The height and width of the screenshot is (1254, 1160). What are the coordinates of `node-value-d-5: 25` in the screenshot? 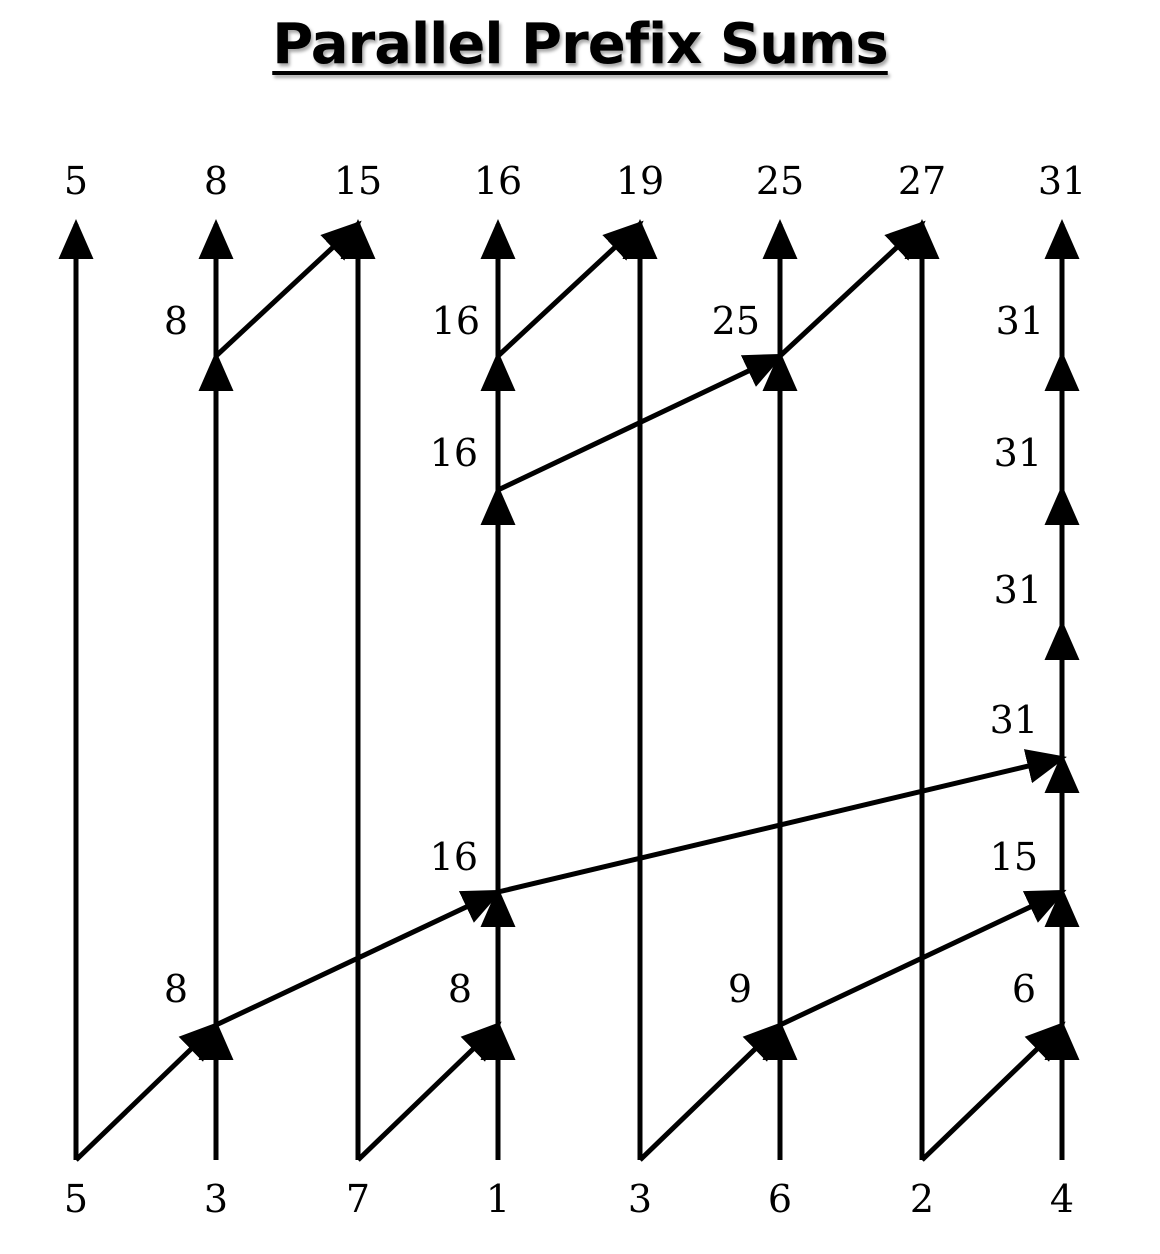 It's located at (736, 321).